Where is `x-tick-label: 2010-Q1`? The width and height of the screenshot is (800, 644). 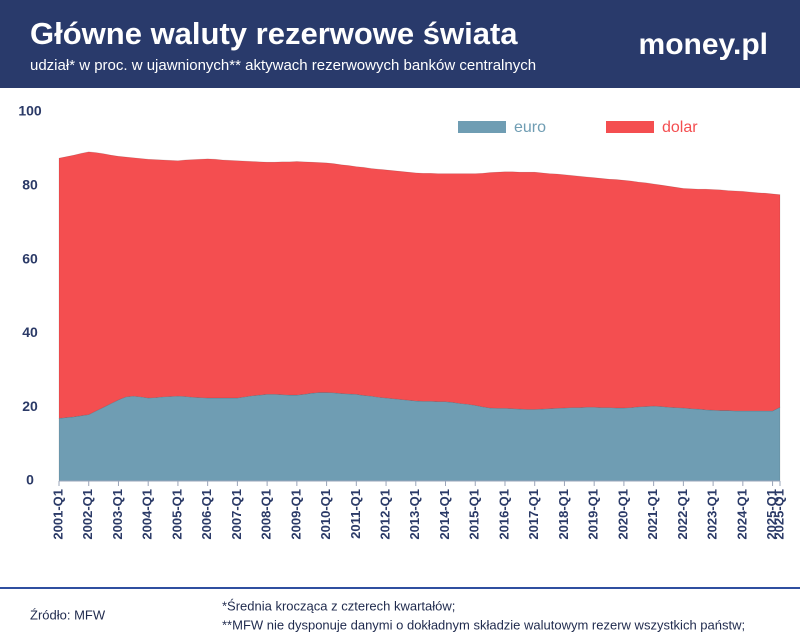
x-tick-label: 2010-Q1 is located at coordinates (325, 514).